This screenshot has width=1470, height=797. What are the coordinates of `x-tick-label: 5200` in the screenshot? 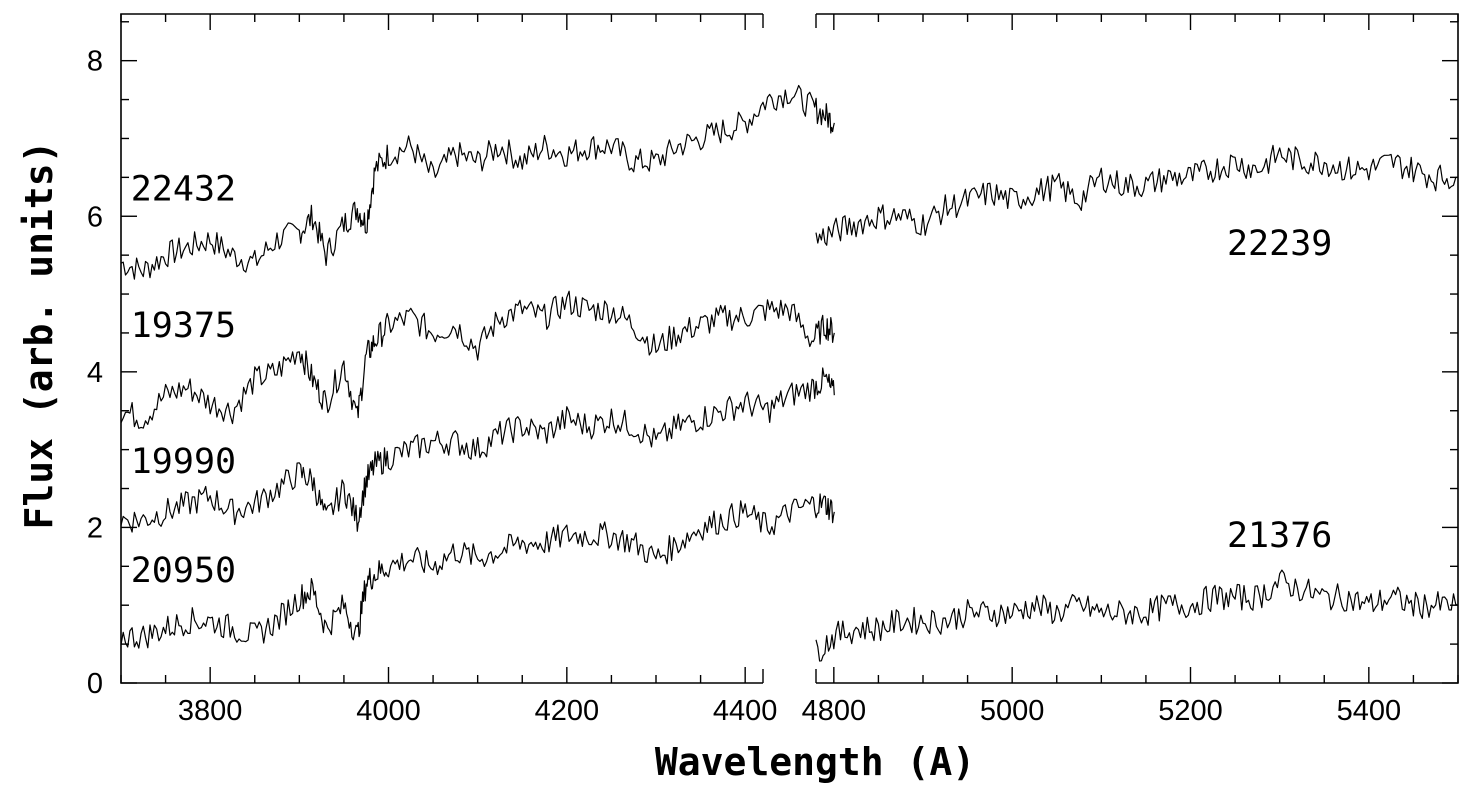 It's located at (1190, 711).